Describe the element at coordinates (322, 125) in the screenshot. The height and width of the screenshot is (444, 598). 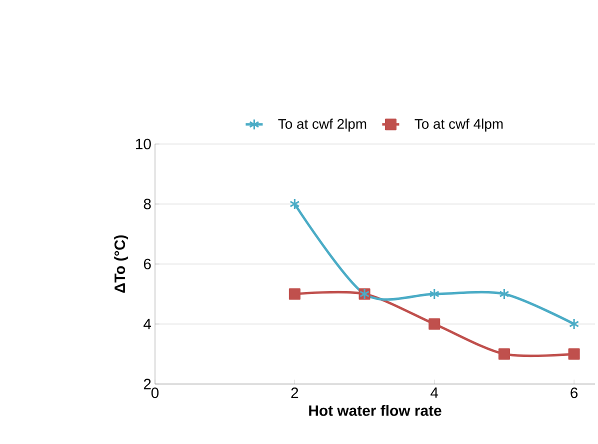
I see `legend-label: To at cwf 2lpm` at that location.